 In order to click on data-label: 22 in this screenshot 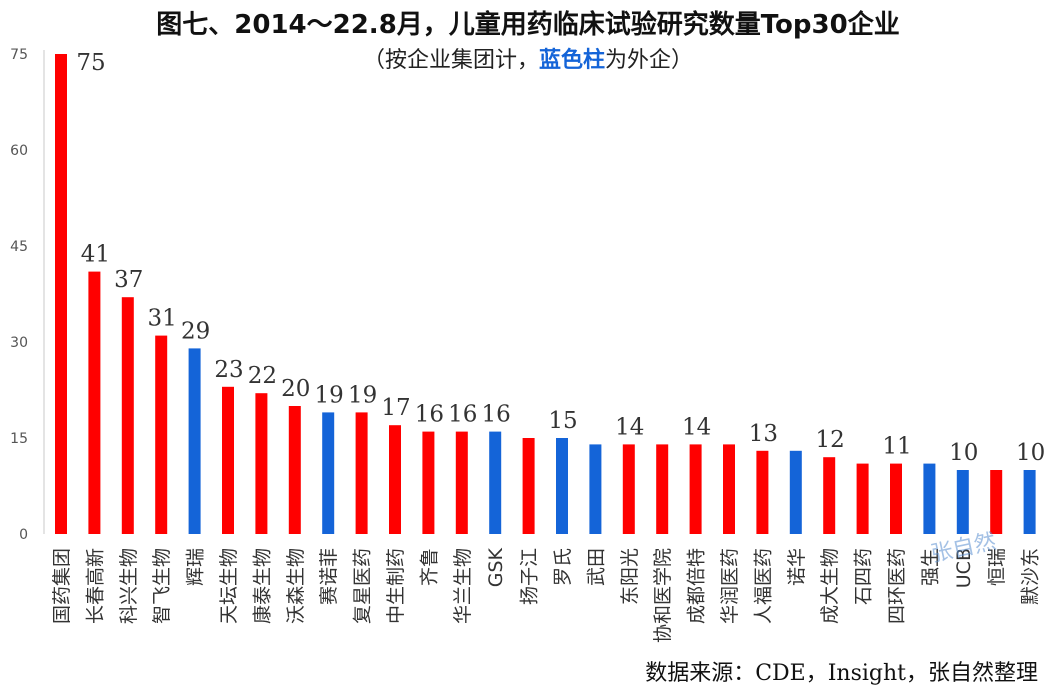, I will do `click(262, 376)`.